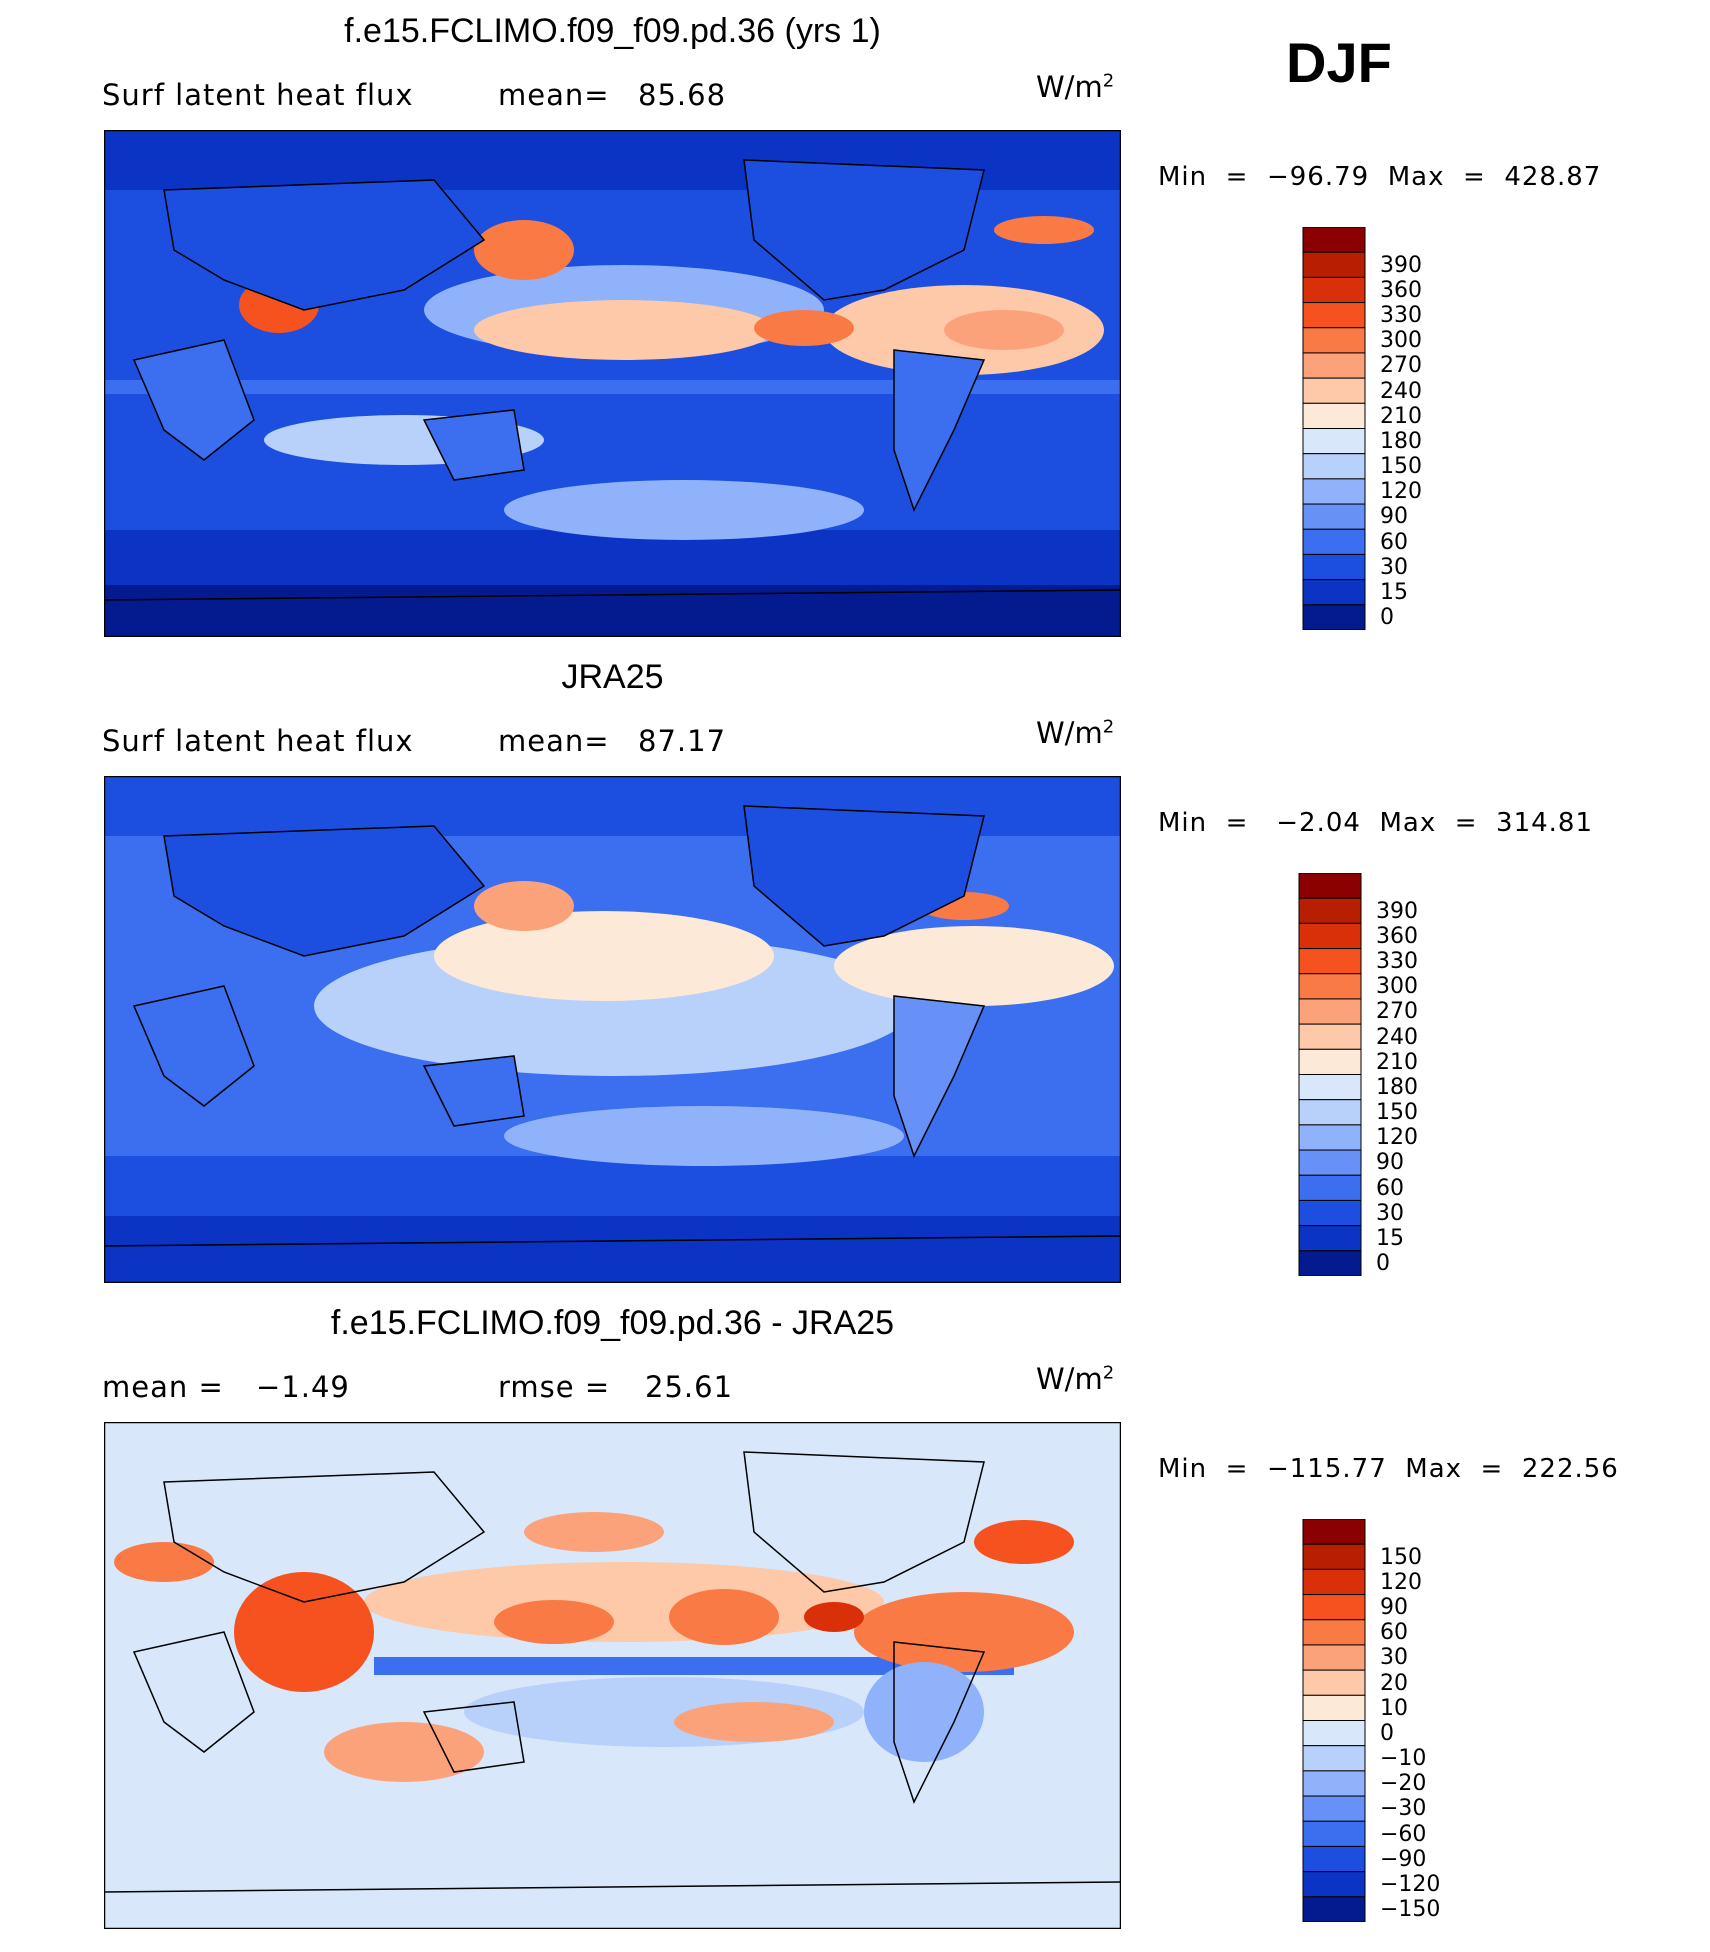 The image size is (1710, 1952). What do you see at coordinates (1403, 1784) in the screenshot?
I see `colorbar-tick-label: −20` at bounding box center [1403, 1784].